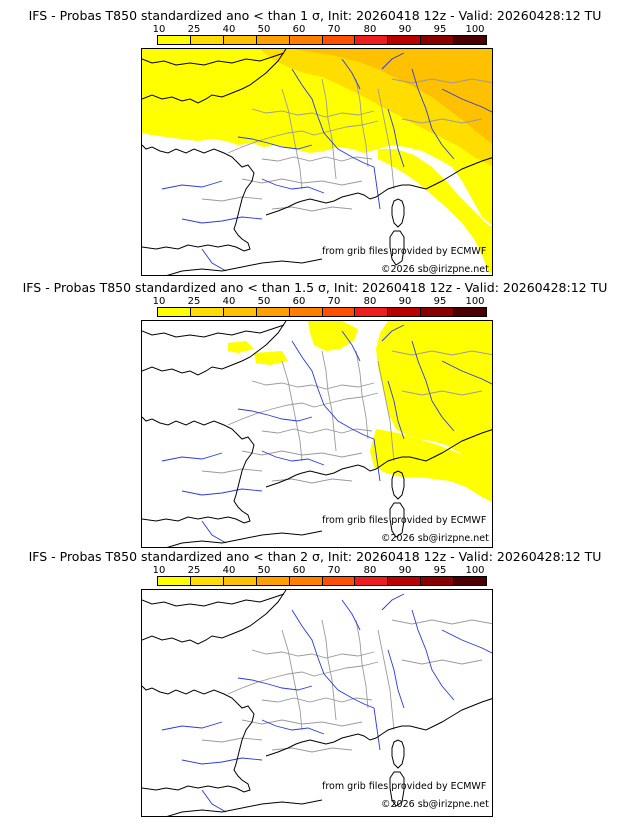 The image size is (630, 828). What do you see at coordinates (405, 570) in the screenshot?
I see `scale-label: 90` at bounding box center [405, 570].